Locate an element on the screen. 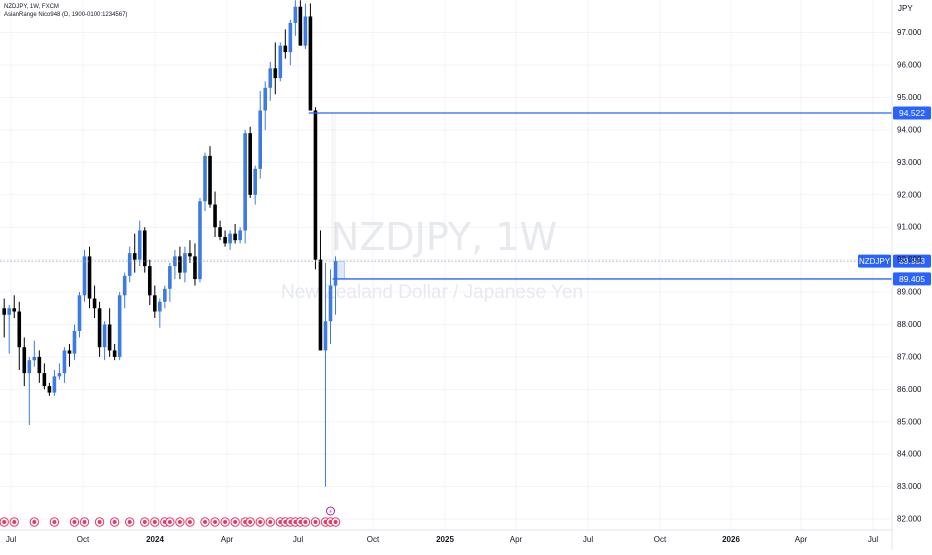  y-tick-label: 91.000 is located at coordinates (909, 227).